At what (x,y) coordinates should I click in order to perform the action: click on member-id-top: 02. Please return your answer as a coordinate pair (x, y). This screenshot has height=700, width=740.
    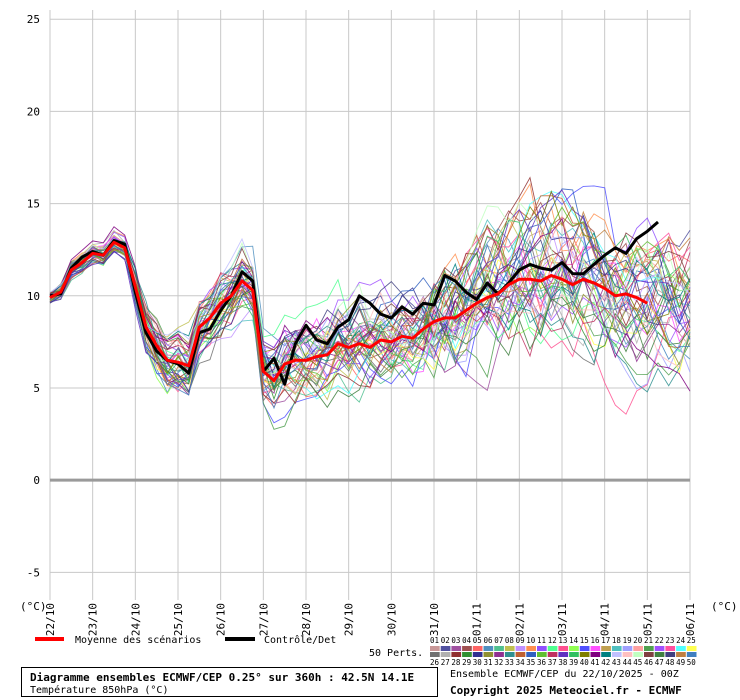
    Looking at the image, I should click on (445, 640).